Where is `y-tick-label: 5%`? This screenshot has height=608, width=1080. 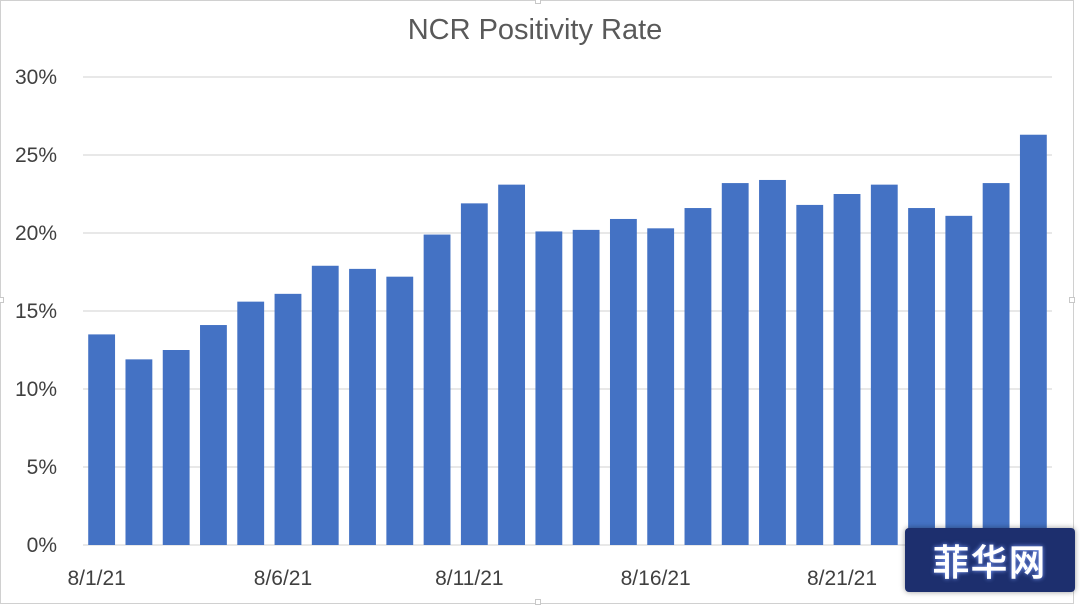
y-tick-label: 5% is located at coordinates (42, 467).